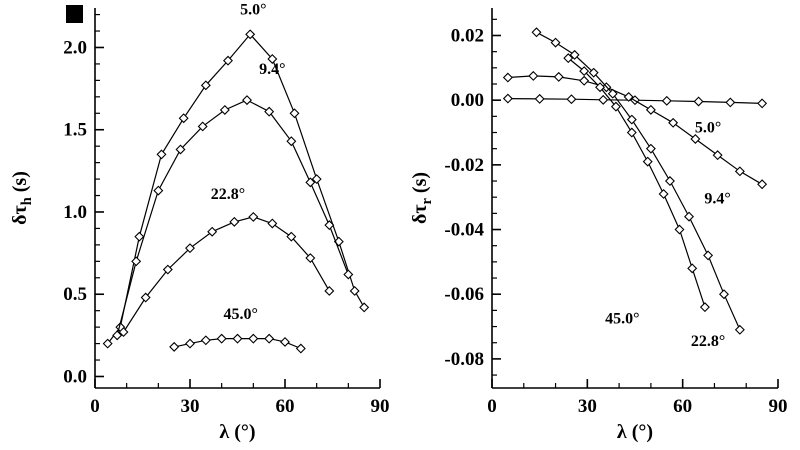  I want to click on y-tick-label: -0.04, so click(464, 230).